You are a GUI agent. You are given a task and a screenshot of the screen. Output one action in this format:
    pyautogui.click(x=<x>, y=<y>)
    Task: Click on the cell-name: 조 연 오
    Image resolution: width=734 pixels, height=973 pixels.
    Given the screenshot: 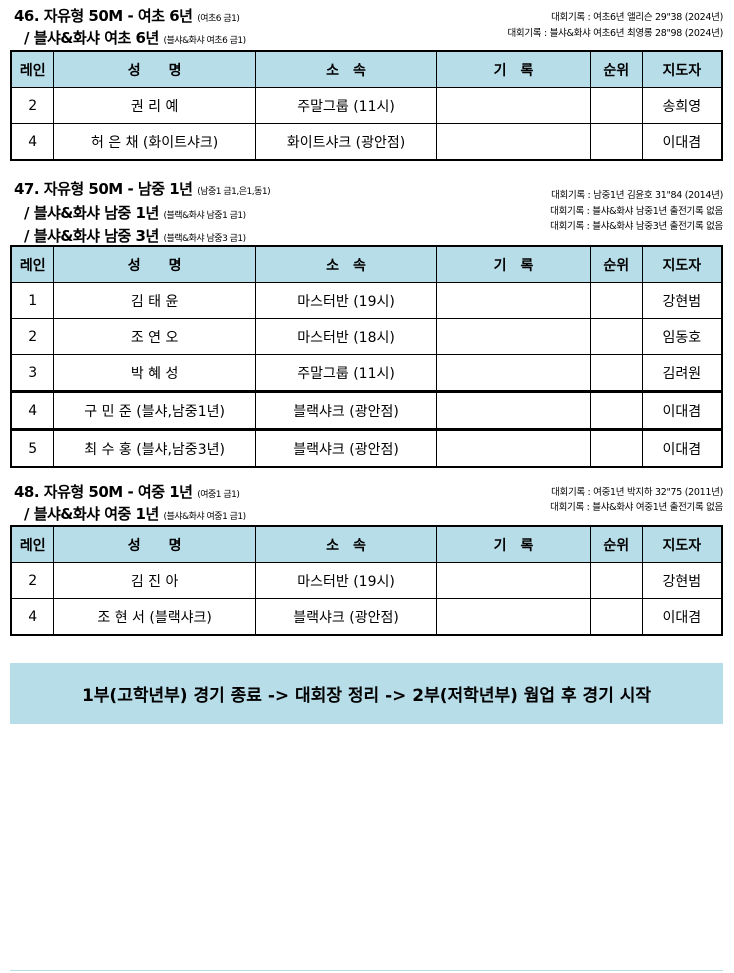 What is the action you would take?
    pyautogui.click(x=154, y=336)
    